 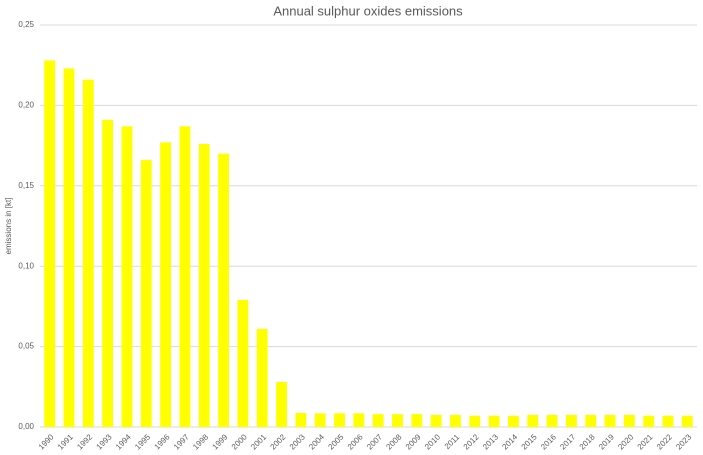 What do you see at coordinates (413, 441) in the screenshot?
I see `x-tick-label: 2009` at bounding box center [413, 441].